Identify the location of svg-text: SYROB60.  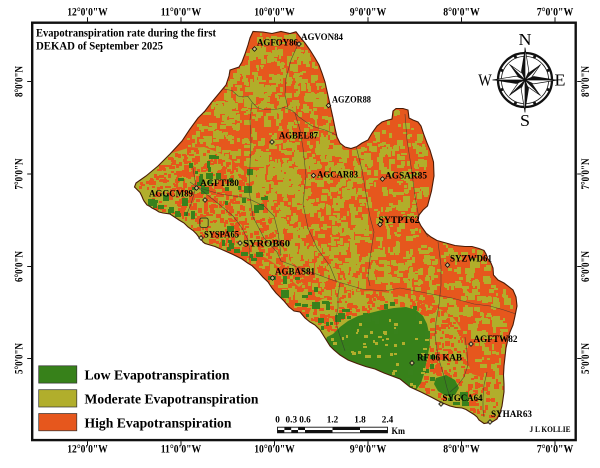
(266, 244).